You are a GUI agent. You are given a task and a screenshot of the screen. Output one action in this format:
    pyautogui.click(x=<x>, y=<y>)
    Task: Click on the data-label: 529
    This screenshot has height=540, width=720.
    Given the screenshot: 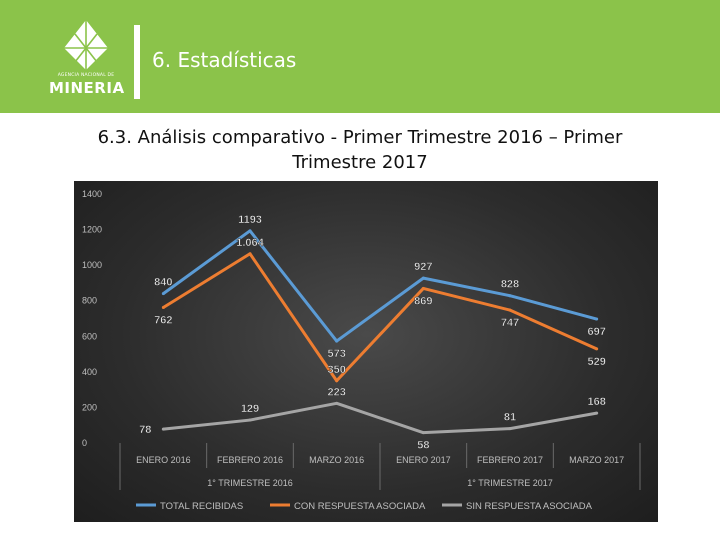 What is the action you would take?
    pyautogui.click(x=596, y=362)
    